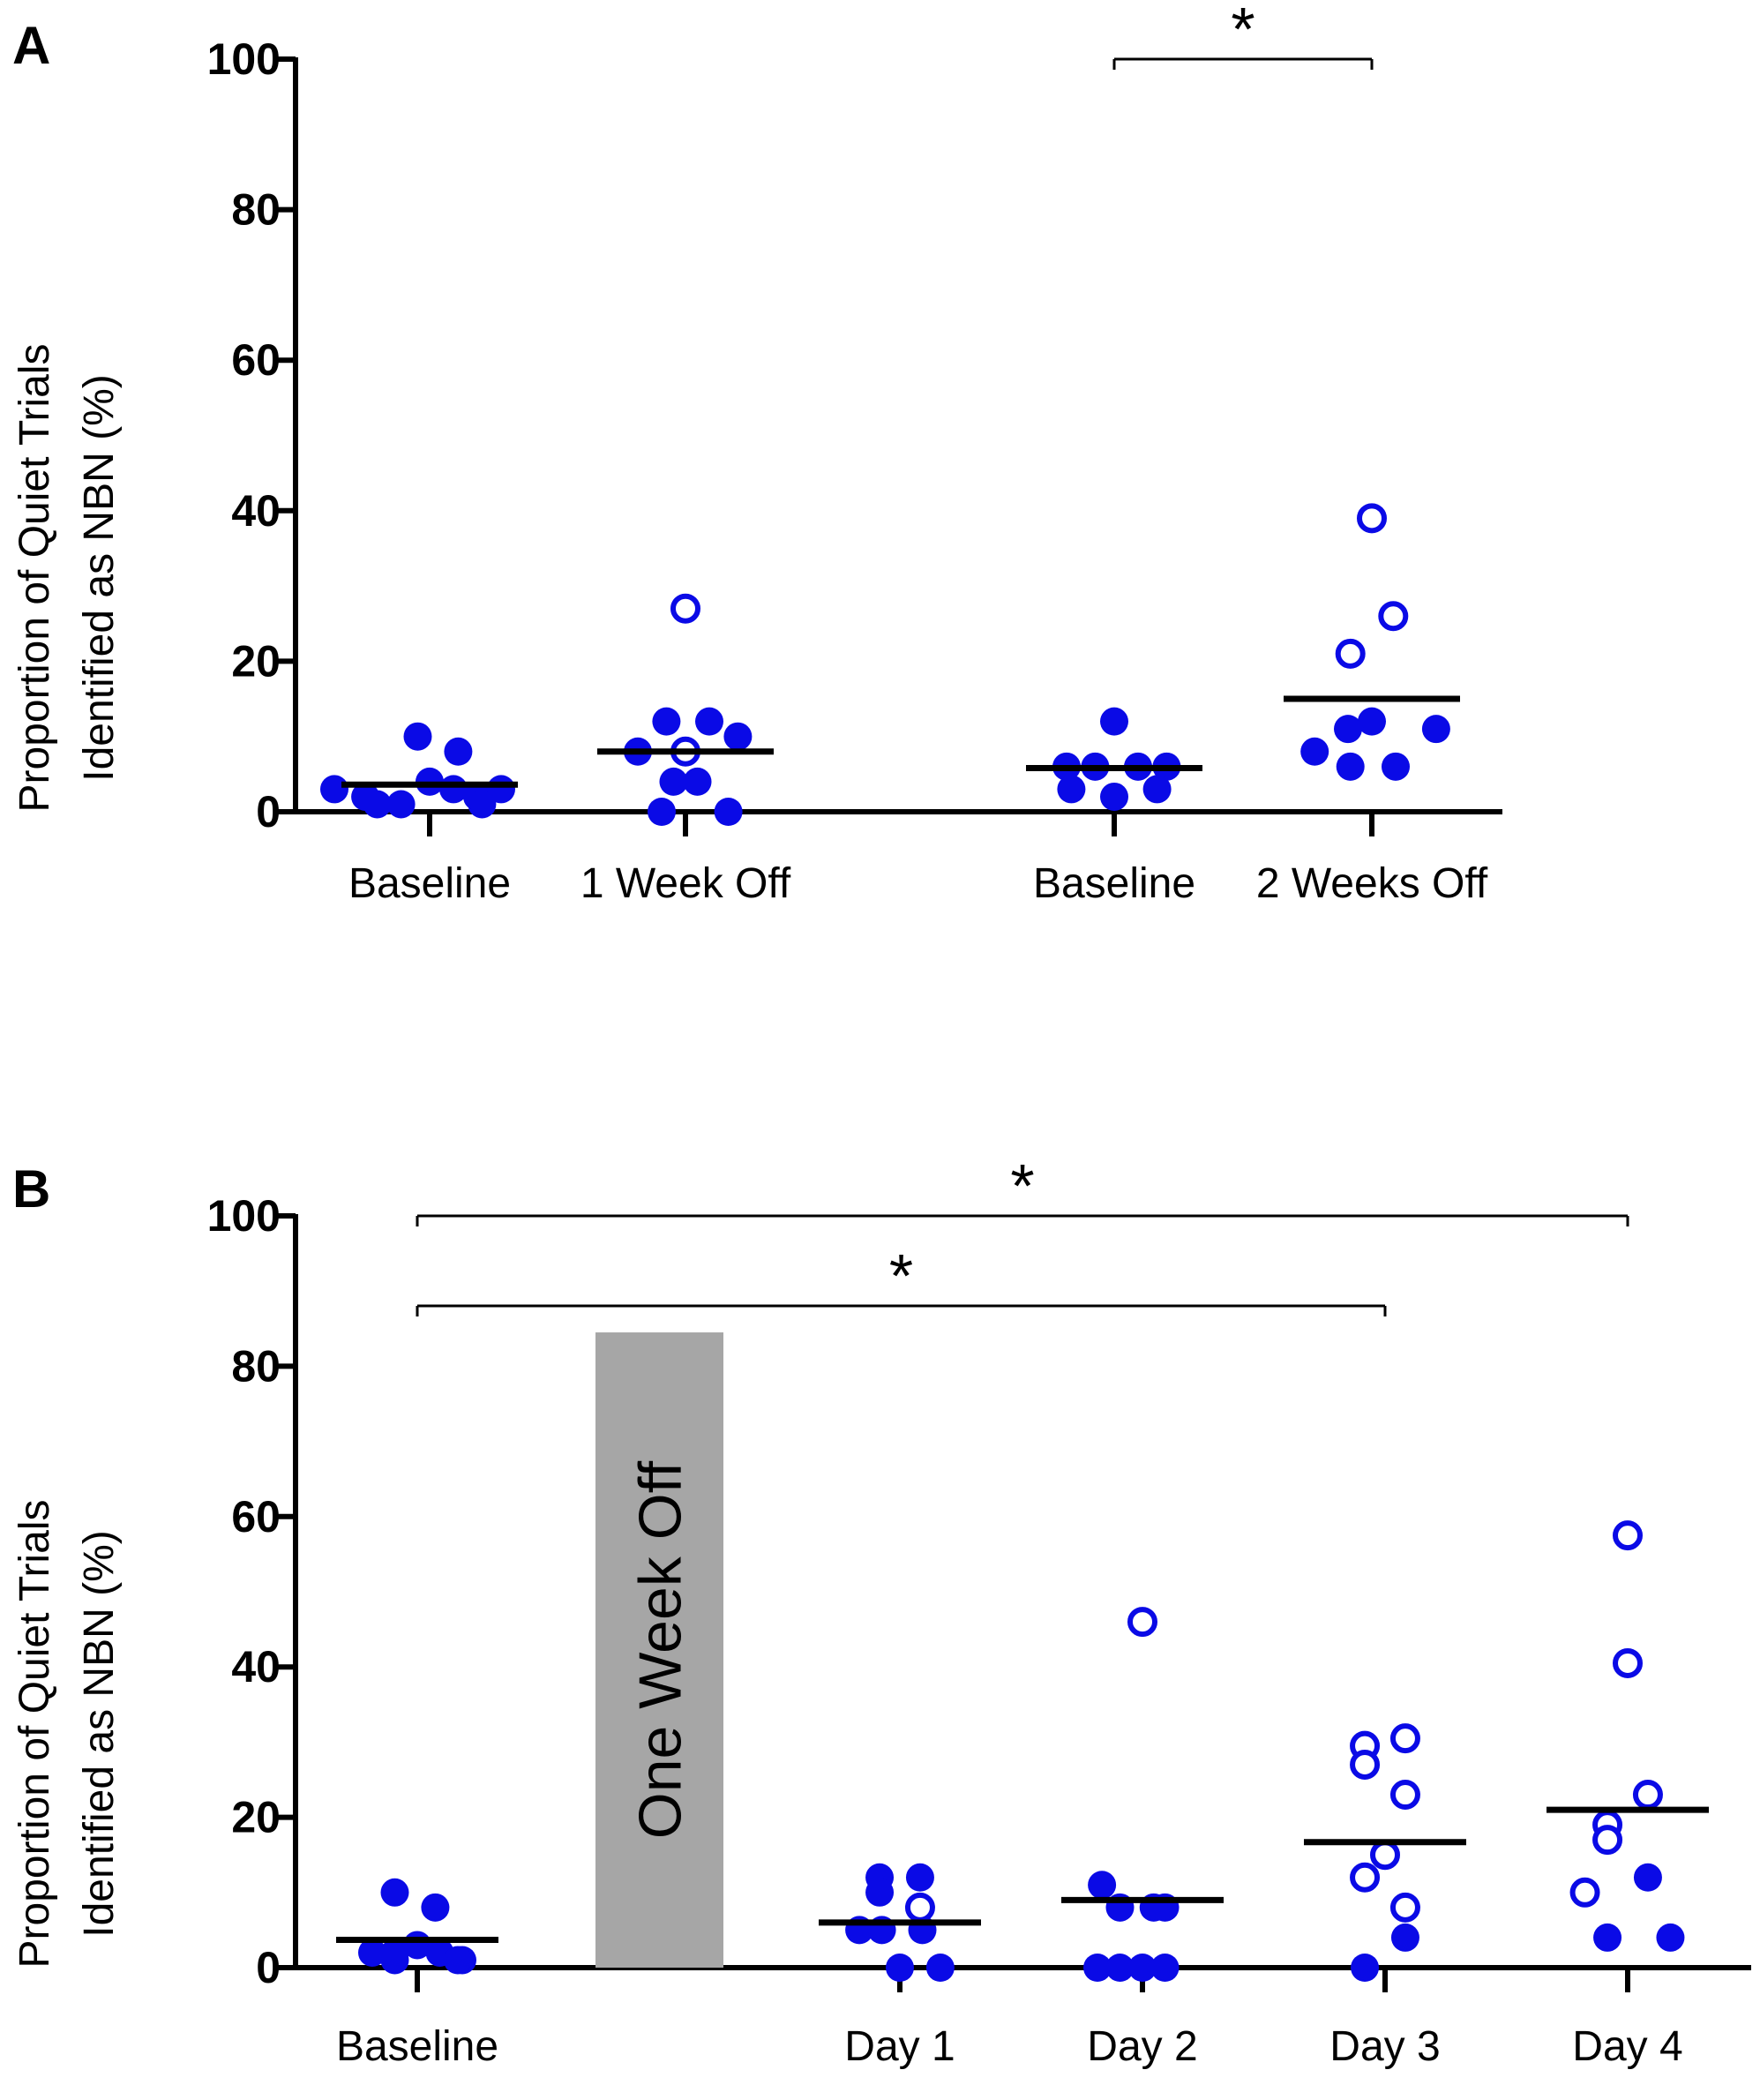 This screenshot has width=1760, height=2100. Describe the element at coordinates (256, 1516) in the screenshot. I see `panel-b-y-tick-label: 60` at that location.